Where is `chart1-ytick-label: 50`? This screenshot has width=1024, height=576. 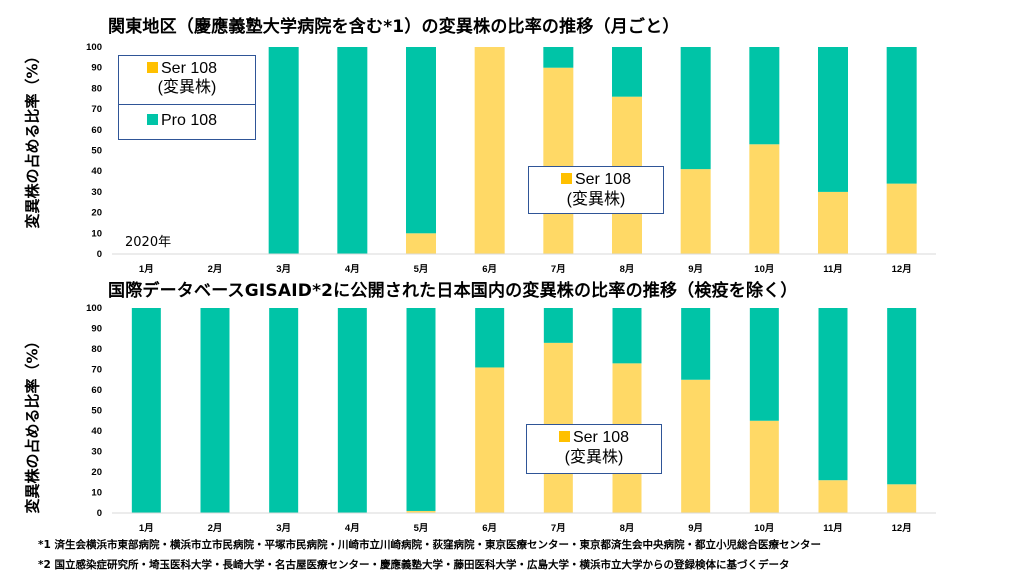
chart1-ytick-label: 50 is located at coordinates (96, 151).